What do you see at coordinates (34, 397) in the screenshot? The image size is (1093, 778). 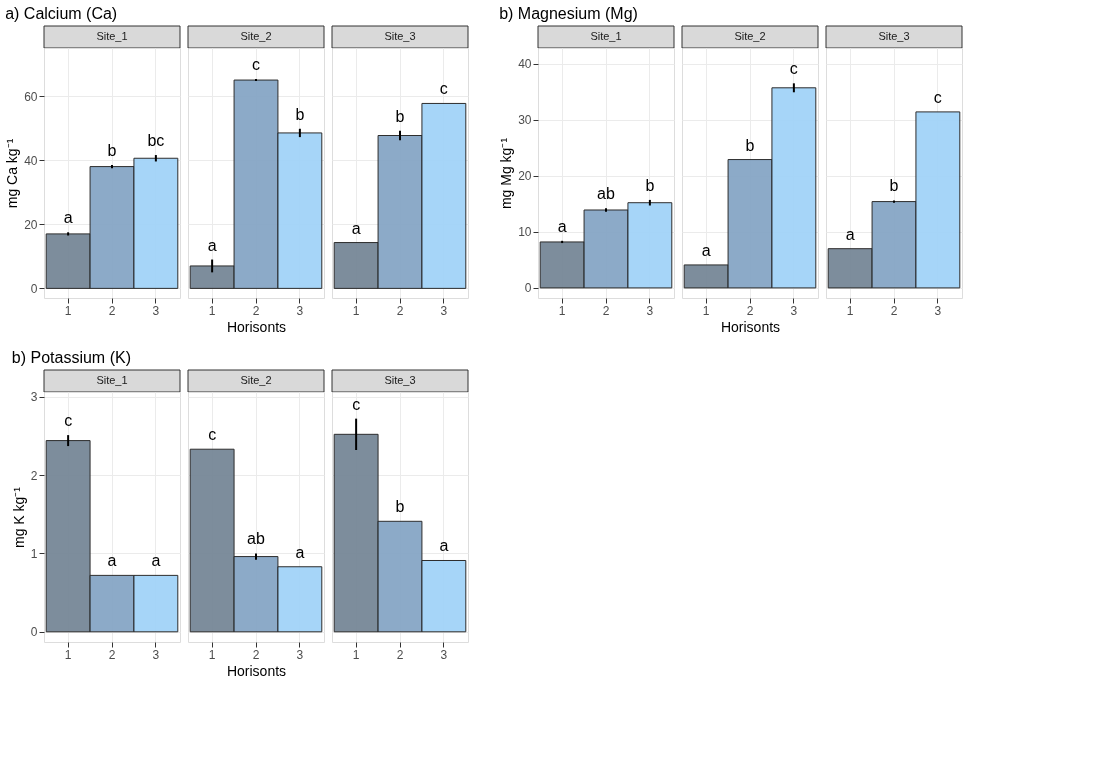 I see `y-tick-label: 3` at bounding box center [34, 397].